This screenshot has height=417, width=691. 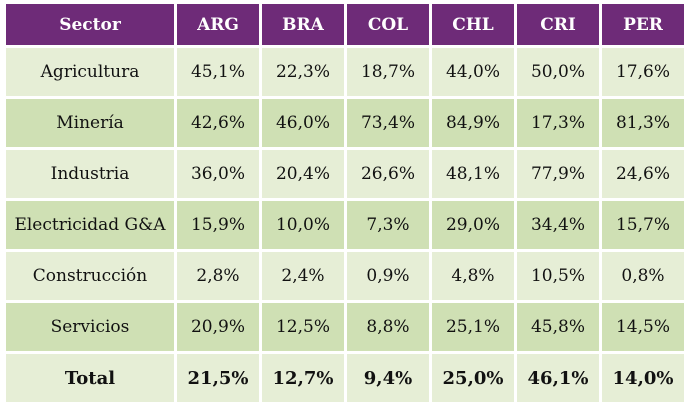 What do you see at coordinates (558, 327) in the screenshot?
I see `table-cell: 45,8%` at bounding box center [558, 327].